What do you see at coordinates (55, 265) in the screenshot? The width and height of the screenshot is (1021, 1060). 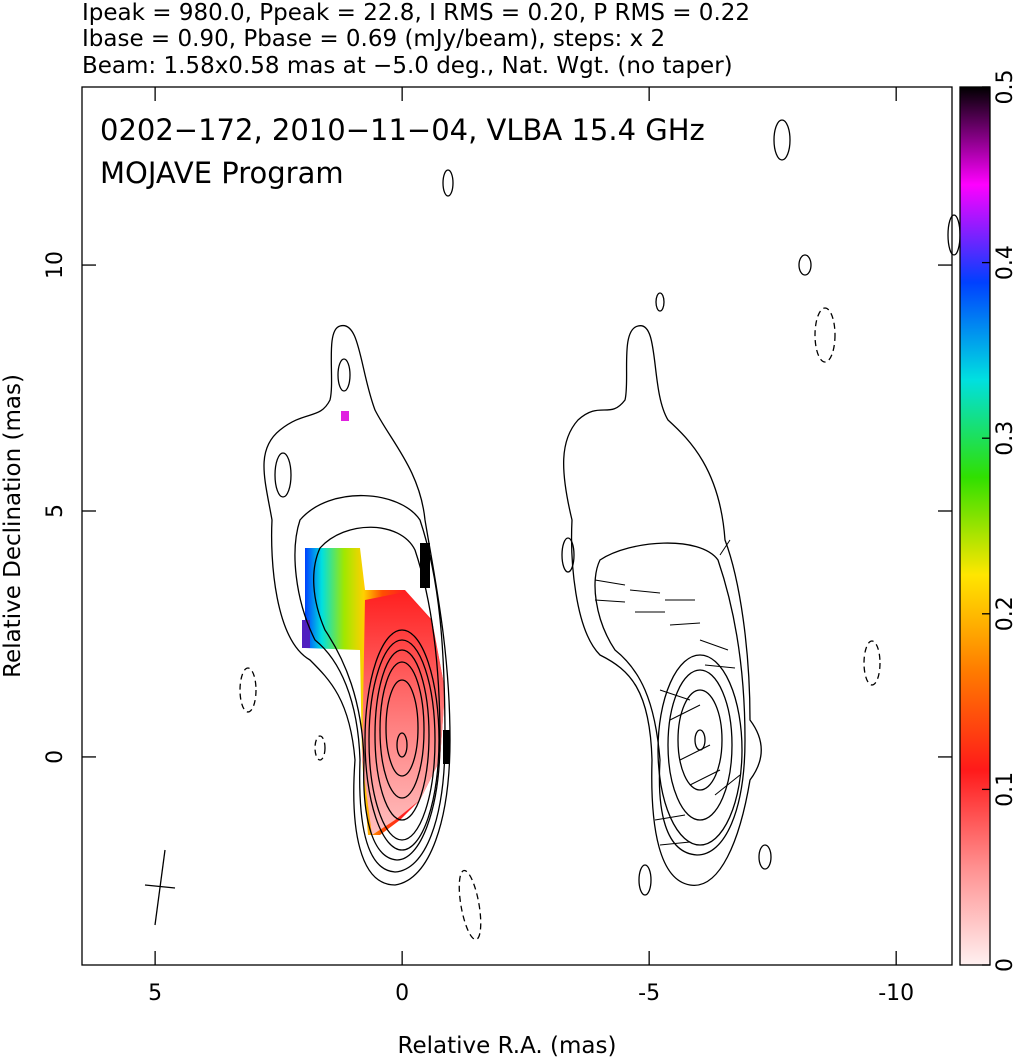 I see `y-tick-label: 10` at bounding box center [55, 265].